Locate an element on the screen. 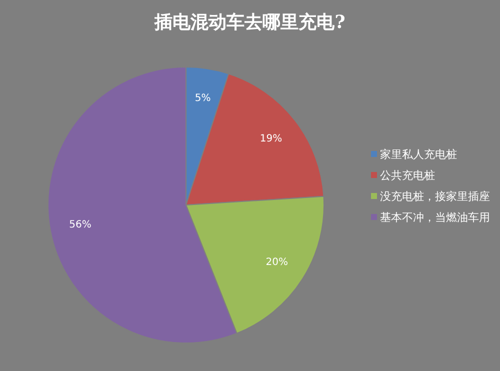 The height and width of the screenshot is (371, 500). chart-title: 插电混动车去哪里充电? is located at coordinates (249, 22).